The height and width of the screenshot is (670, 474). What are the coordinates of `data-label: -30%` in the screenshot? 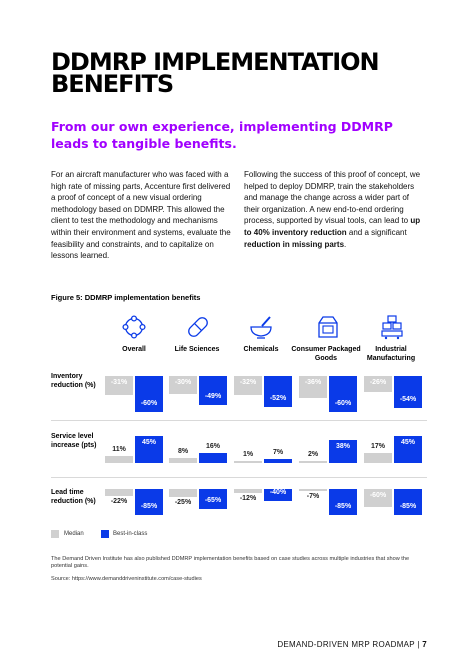 It's located at (183, 382).